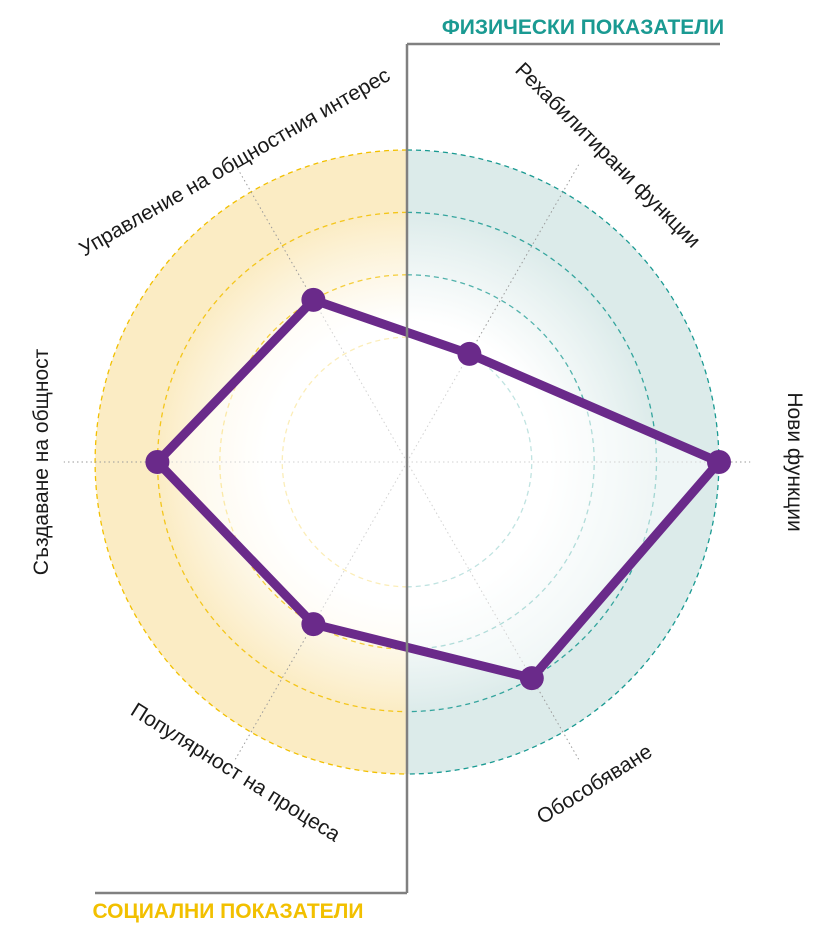  Describe the element at coordinates (227, 911) in the screenshot. I see `group-label-social: СОЦИАЛНИ ПОКАЗАТЕЛИ` at that location.